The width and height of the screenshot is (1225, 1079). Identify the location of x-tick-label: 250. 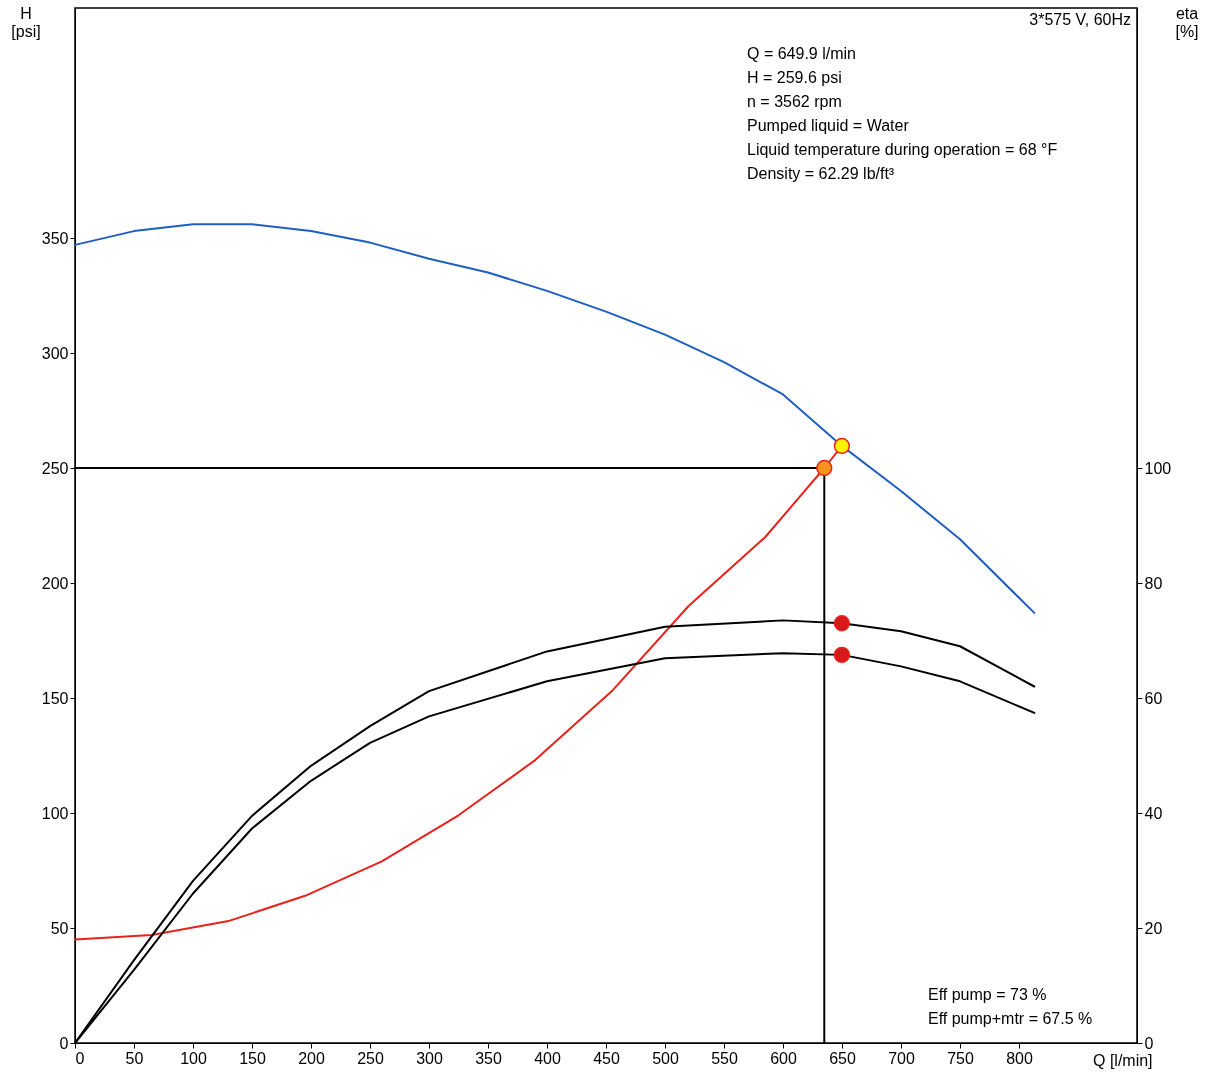
(370, 1058).